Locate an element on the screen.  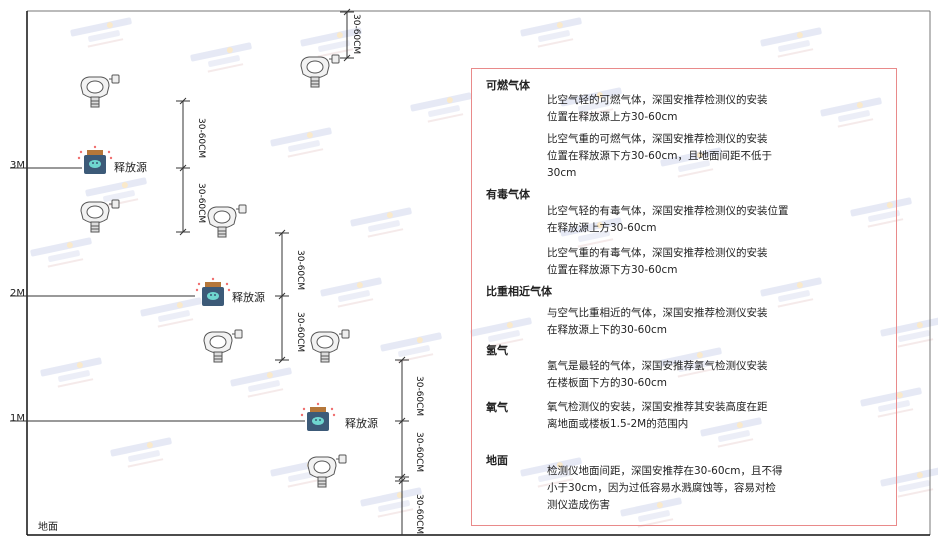
paragraph-line: 比空气重的可燃气体，深国安推荐检测仪的安装 is located at coordinates (657, 139).